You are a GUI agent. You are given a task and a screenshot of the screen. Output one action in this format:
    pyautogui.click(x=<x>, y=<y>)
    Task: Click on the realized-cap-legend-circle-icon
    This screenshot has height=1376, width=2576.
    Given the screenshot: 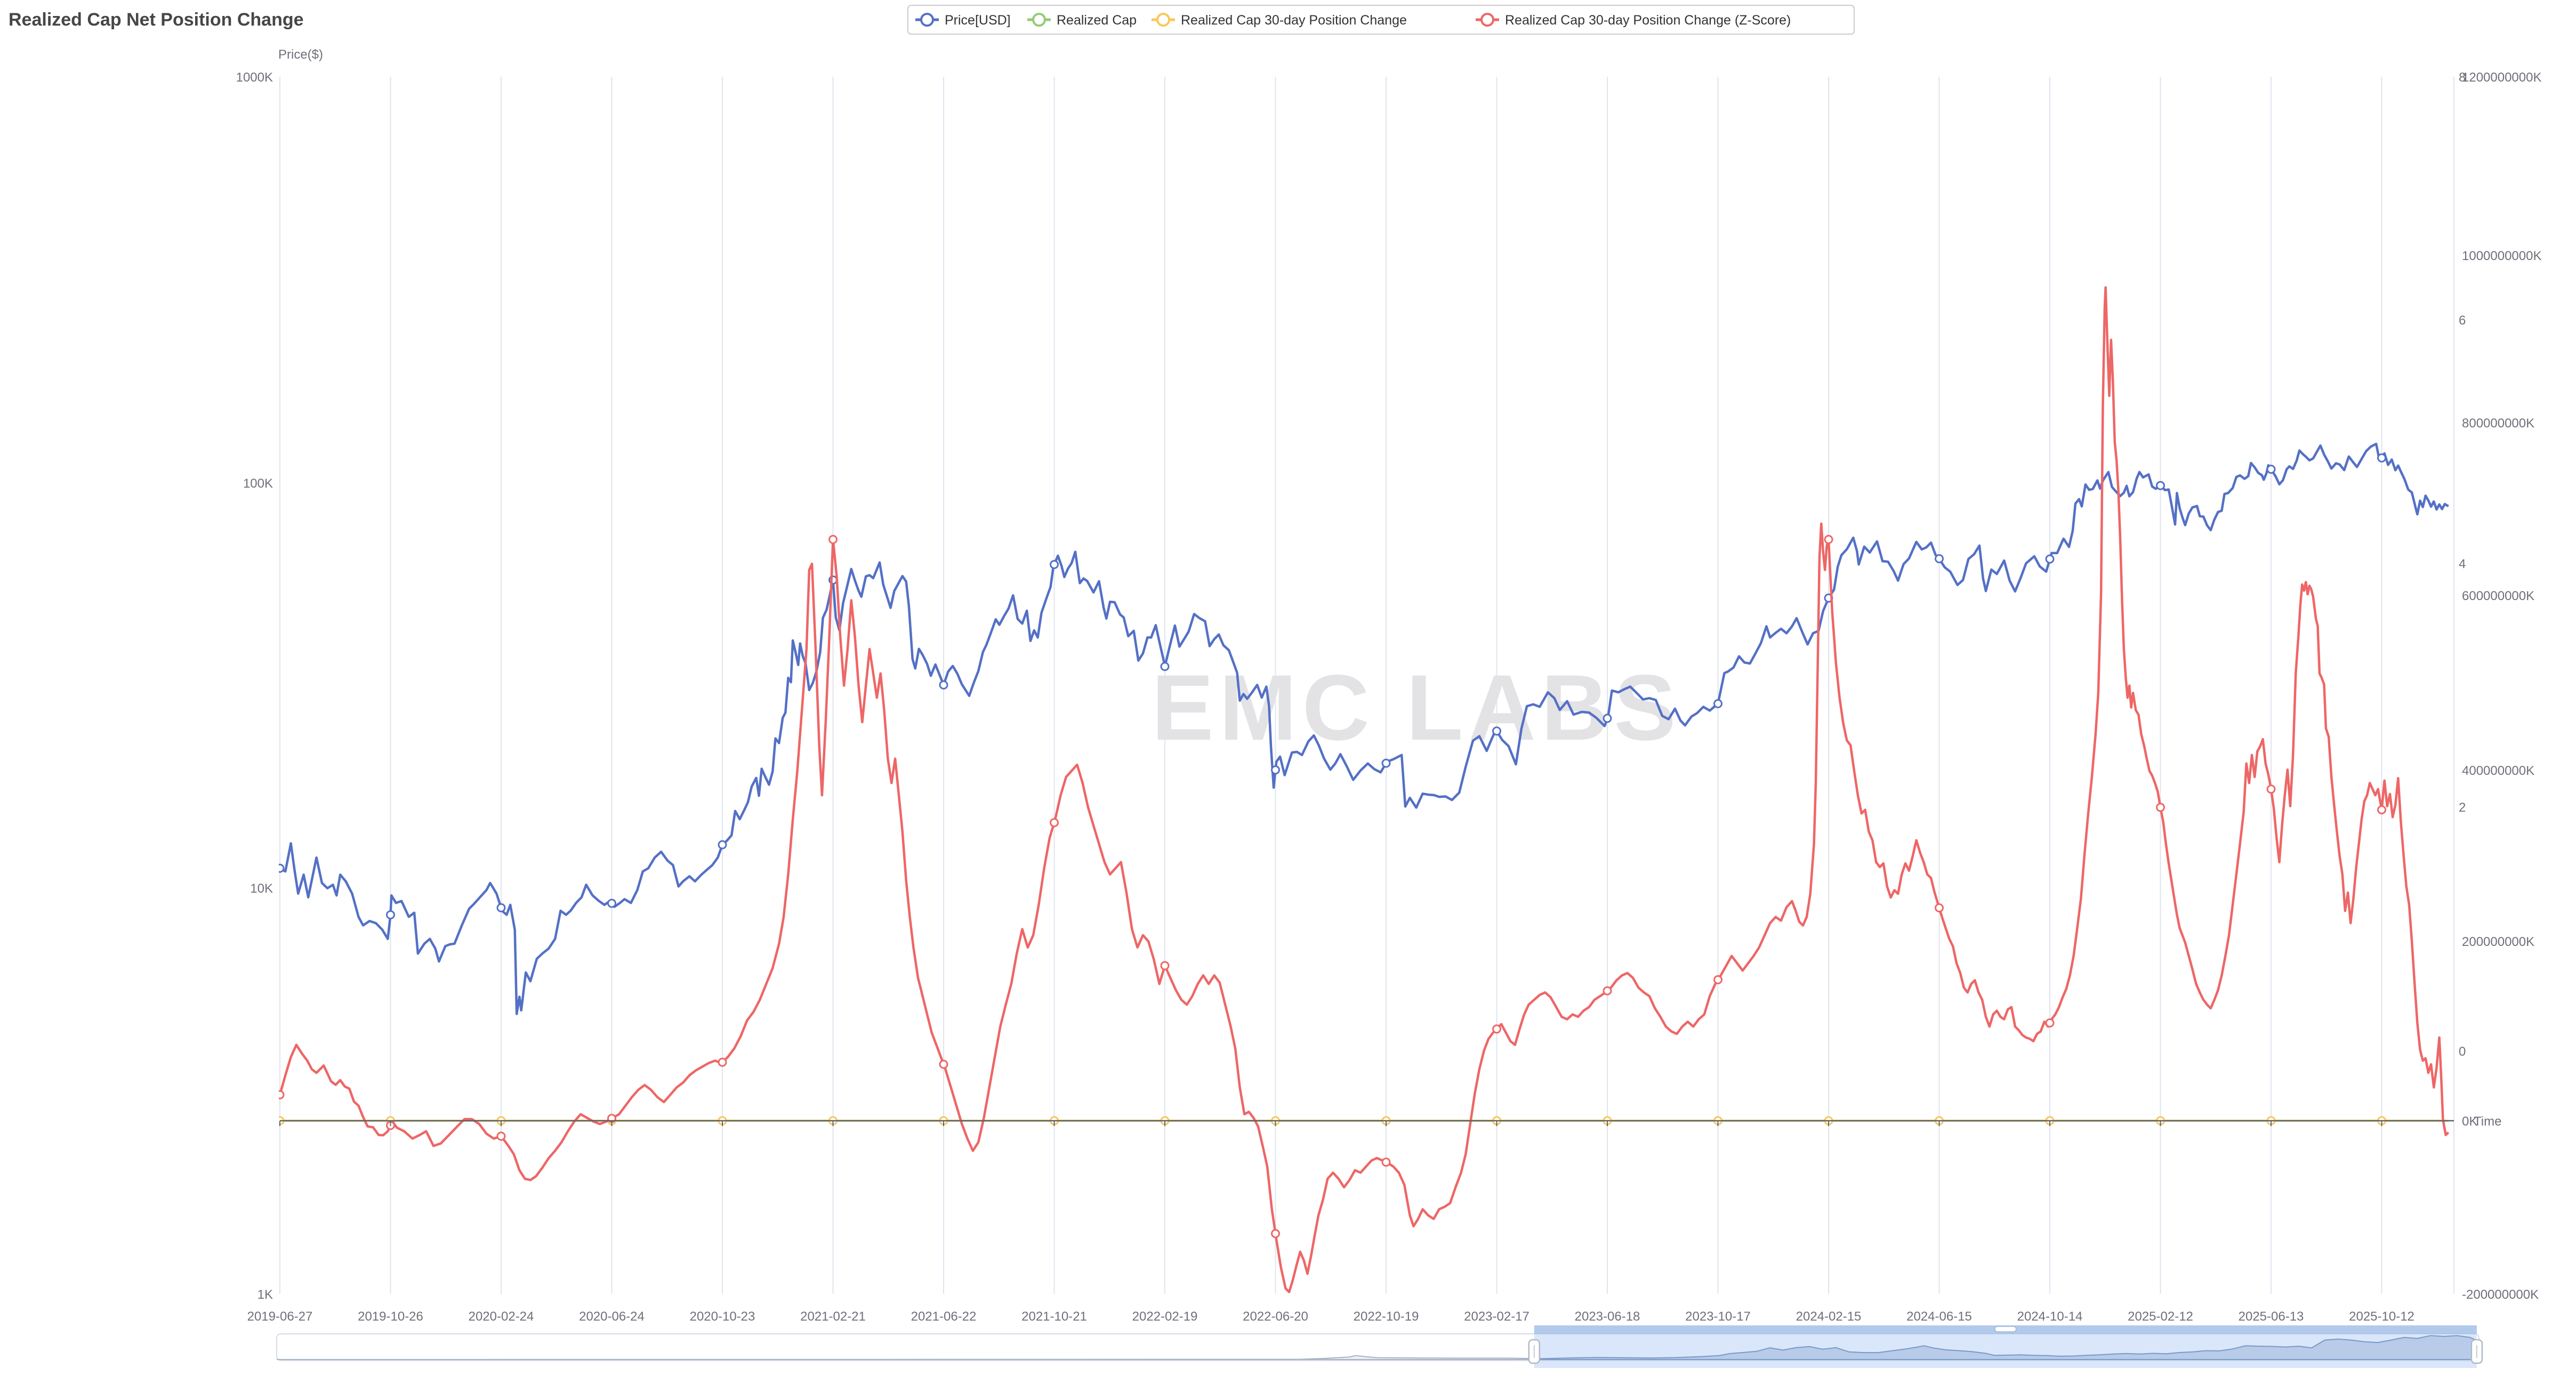 What is the action you would take?
    pyautogui.click(x=1039, y=20)
    